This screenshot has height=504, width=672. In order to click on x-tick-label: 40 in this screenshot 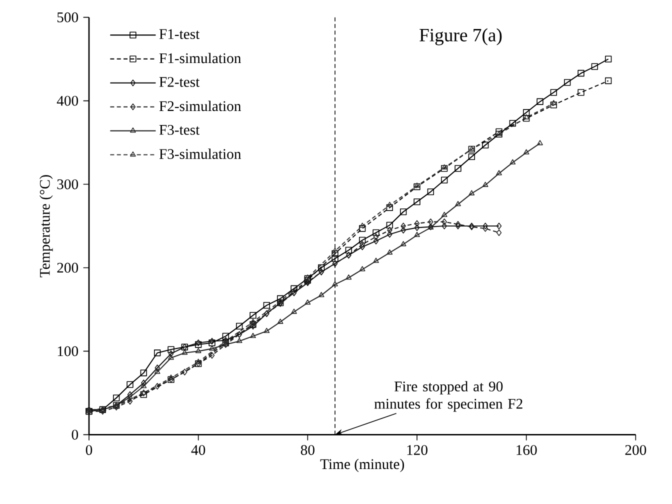, I will do `click(198, 450)`.